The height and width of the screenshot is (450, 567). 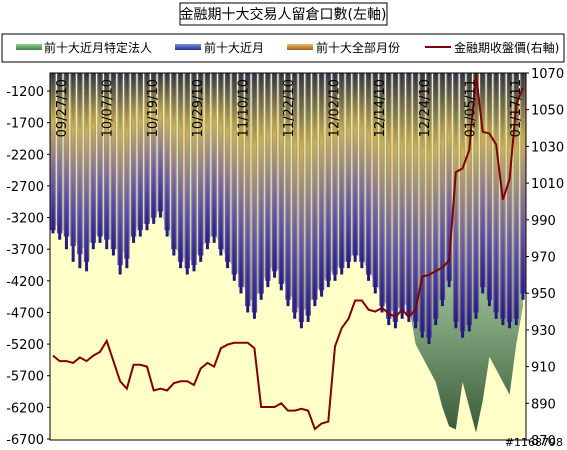 What do you see at coordinates (234, 47) in the screenshot?
I see `legend-label-near-month: 前十大近月` at bounding box center [234, 47].